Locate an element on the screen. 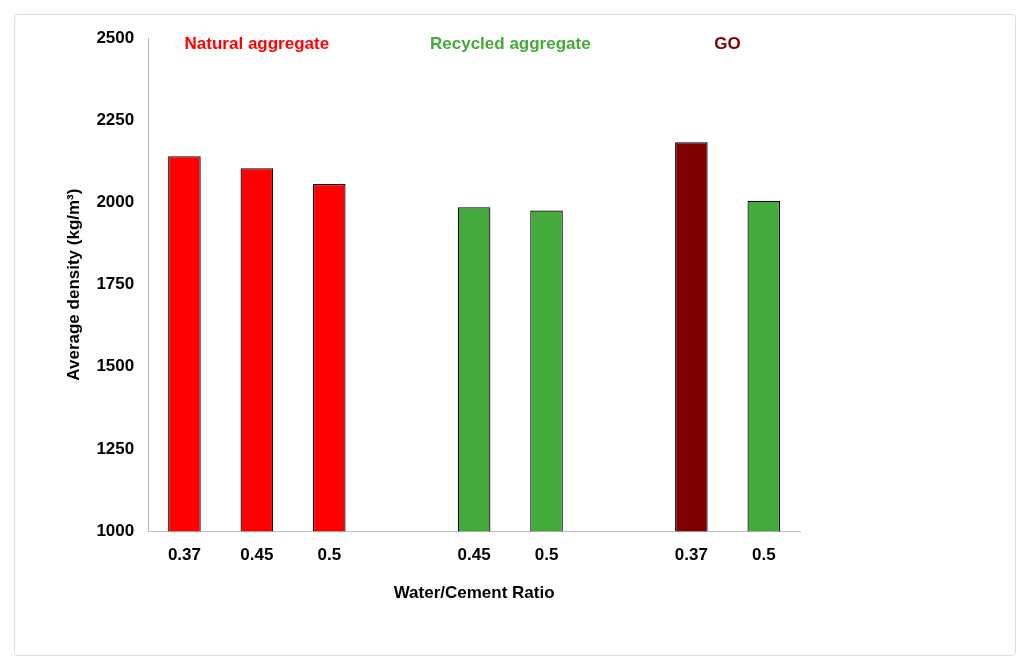 Image resolution: width=1030 pixels, height=668 pixels. annotation: Natural aggregate is located at coordinates (257, 43).